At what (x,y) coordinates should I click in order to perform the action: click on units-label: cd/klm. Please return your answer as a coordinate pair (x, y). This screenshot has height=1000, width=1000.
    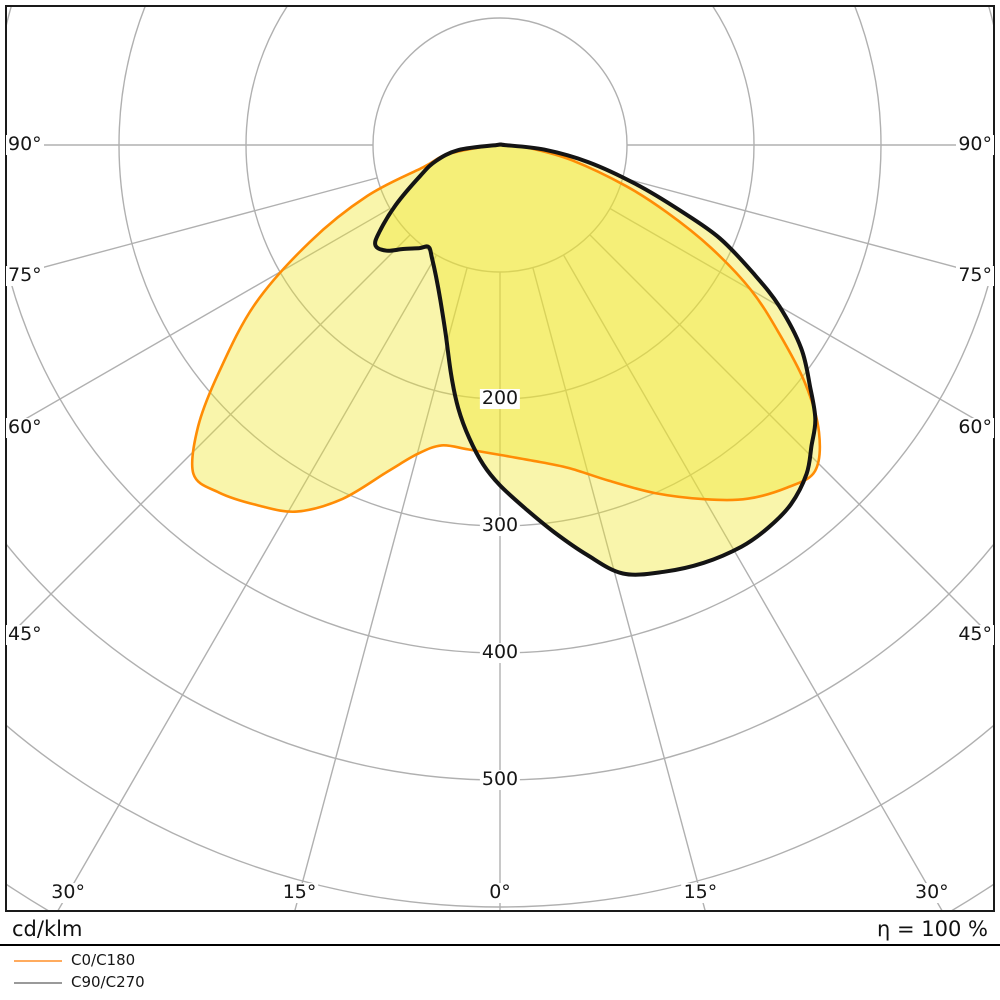
    Looking at the image, I should click on (47, 929).